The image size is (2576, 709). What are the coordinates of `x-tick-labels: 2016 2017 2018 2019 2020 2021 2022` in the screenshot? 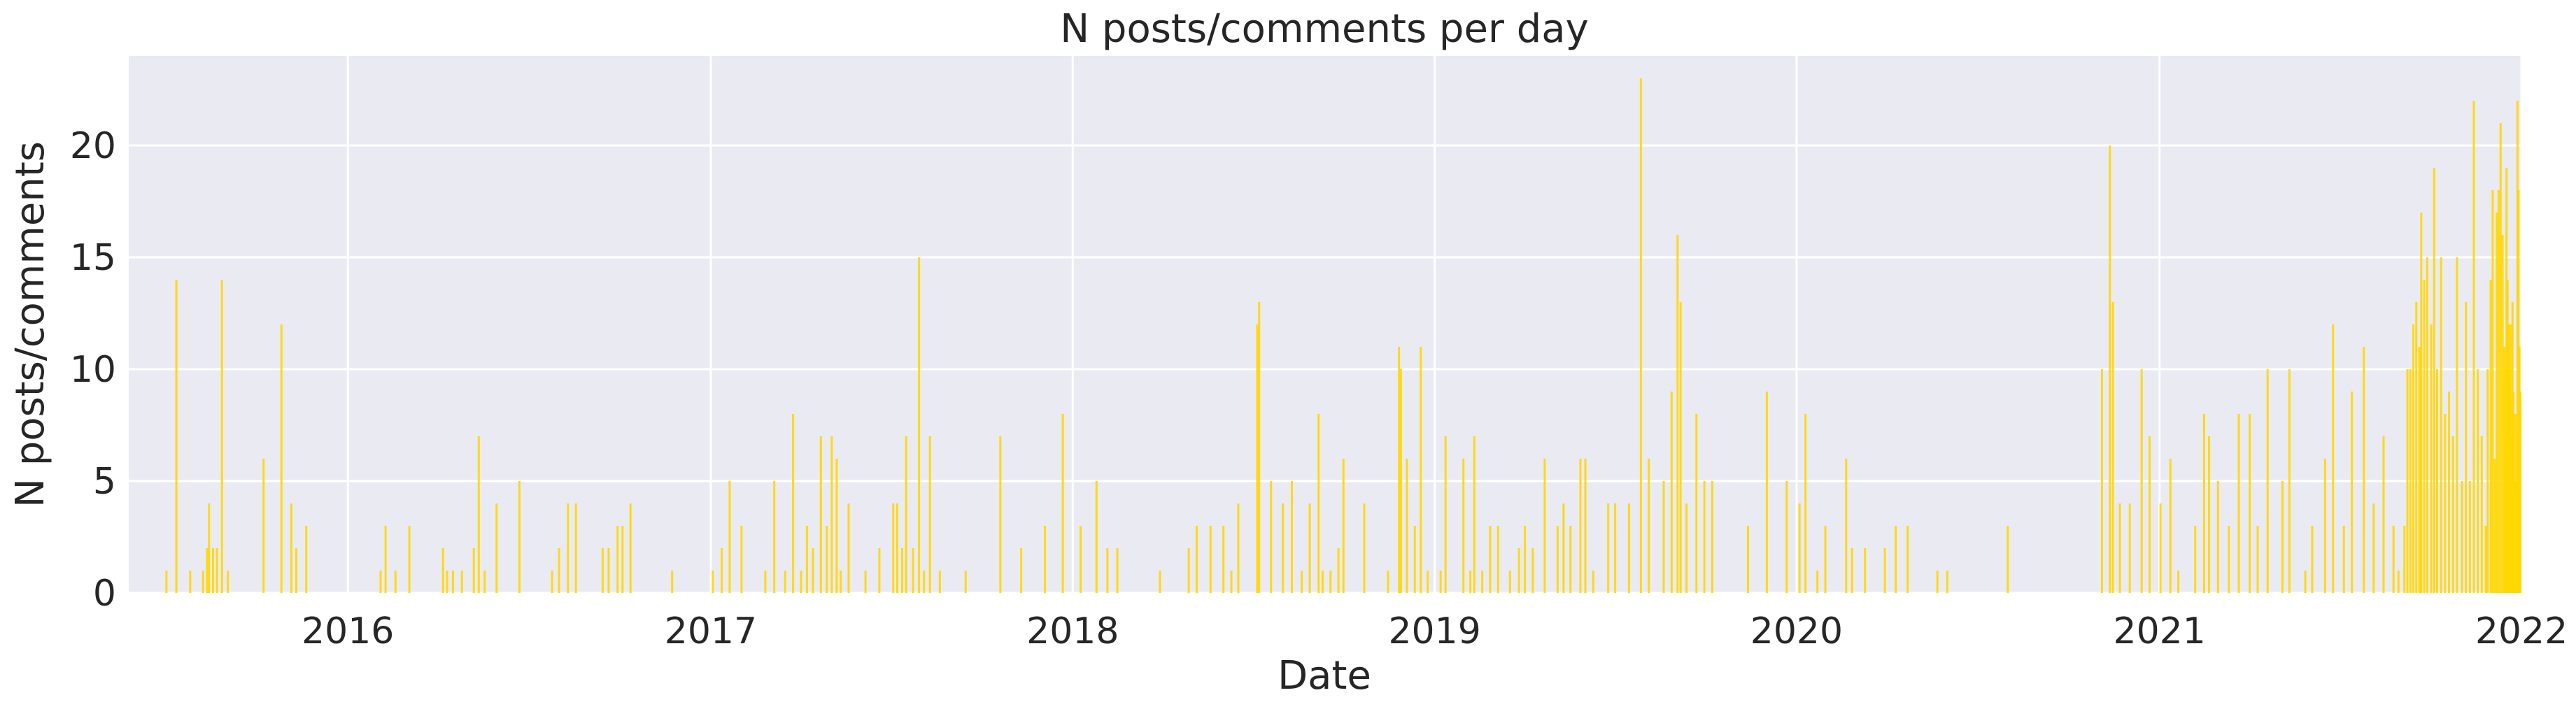 It's located at (1435, 631).